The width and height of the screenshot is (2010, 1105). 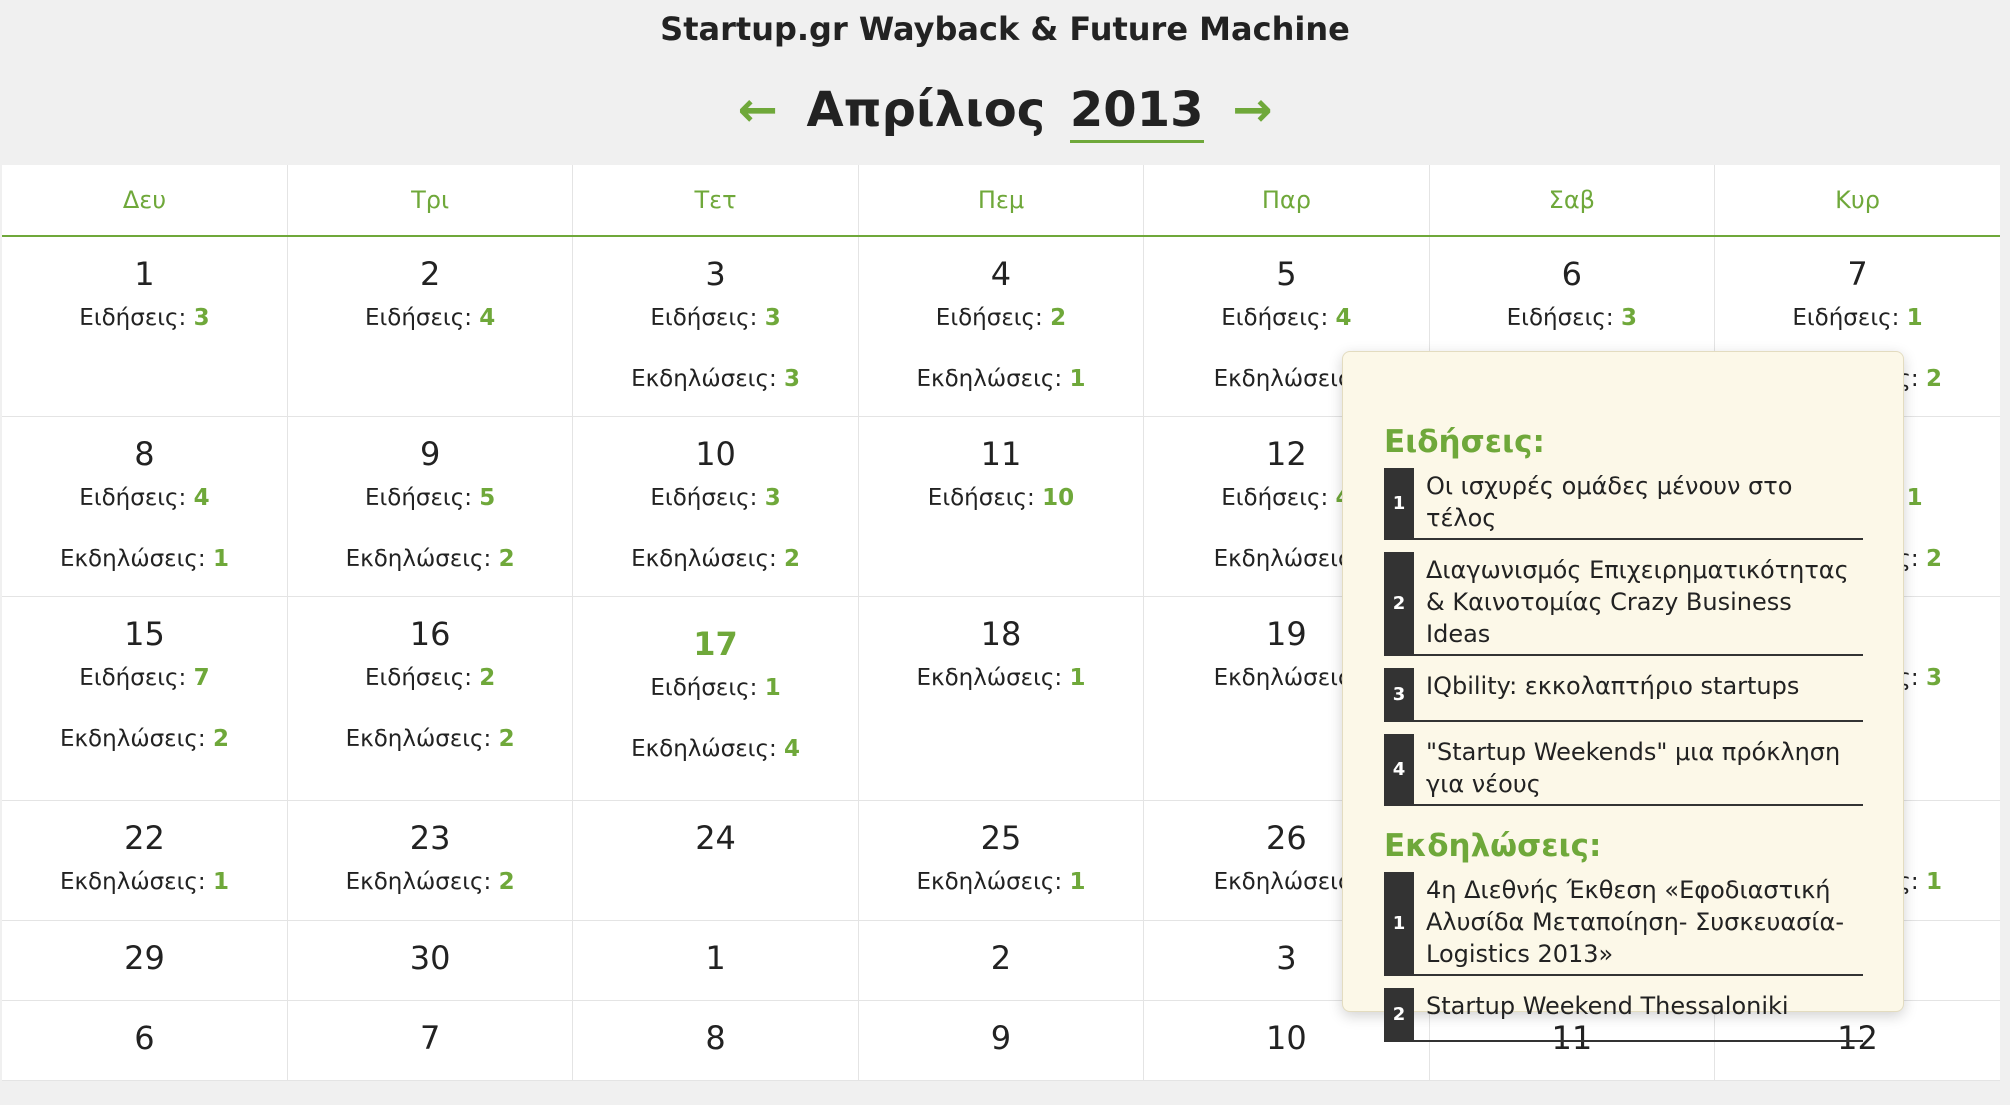 I want to click on next-month-arrow-icon: →, so click(x=1252, y=110).